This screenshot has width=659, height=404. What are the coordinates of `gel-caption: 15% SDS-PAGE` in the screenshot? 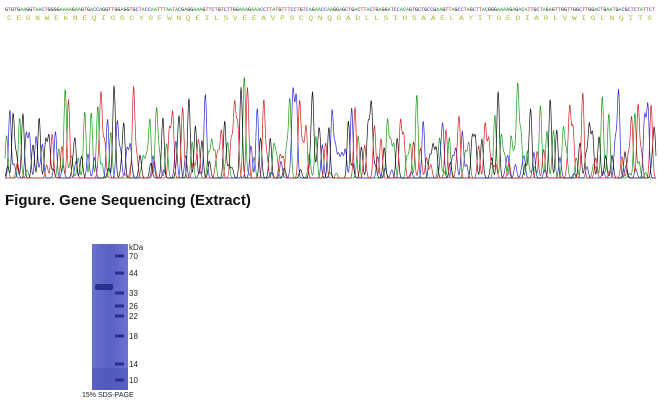 It's located at (108, 395).